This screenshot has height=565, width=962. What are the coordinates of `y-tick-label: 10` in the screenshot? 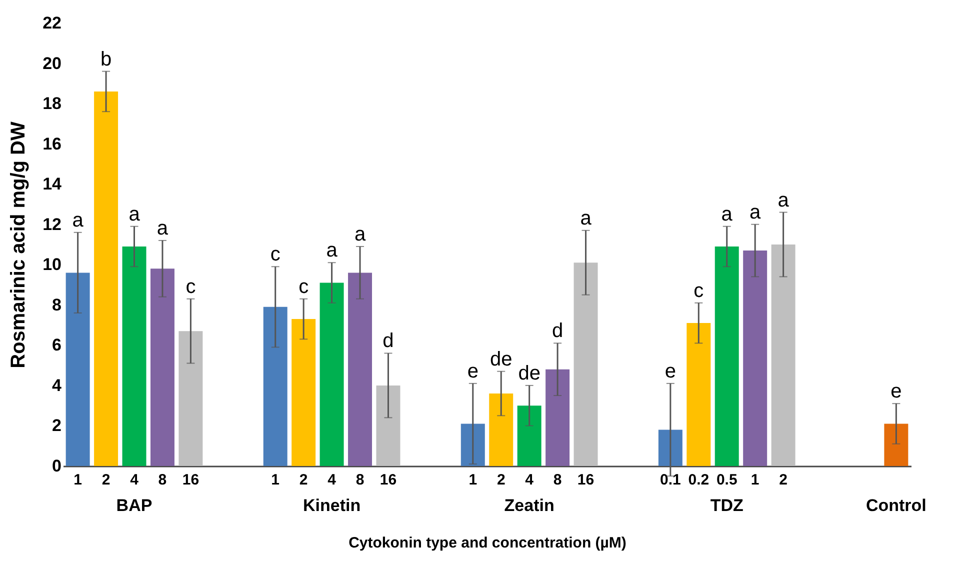 It's located at (52, 264).